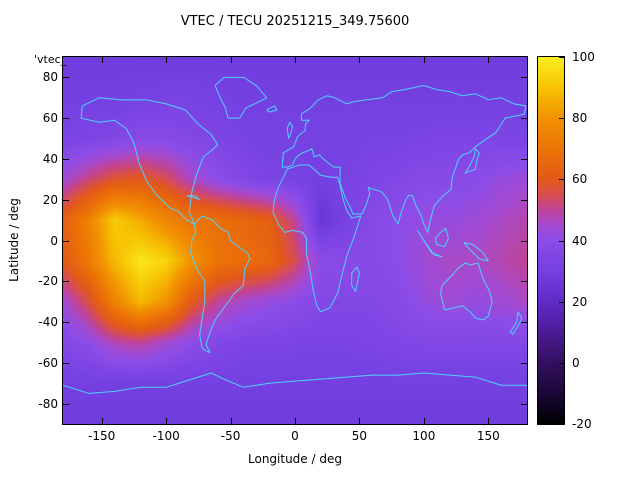  I want to click on x-tick-label: 50, so click(359, 436).